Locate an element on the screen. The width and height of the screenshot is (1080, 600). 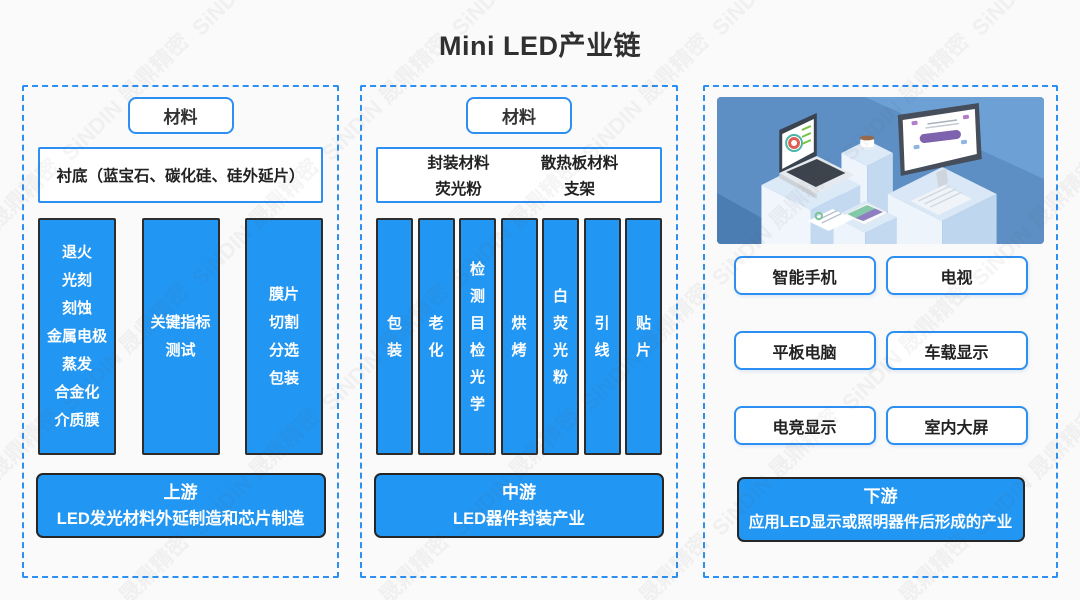
process-bar: 退火光刻刻蚀金属电极蒸发合金化介质膜 is located at coordinates (77, 336).